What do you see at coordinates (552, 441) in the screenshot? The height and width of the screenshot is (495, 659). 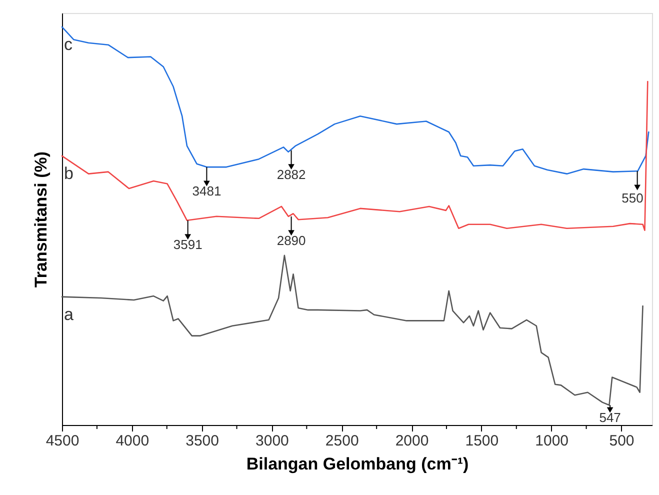 I see `x-tick-label: 1000` at bounding box center [552, 441].